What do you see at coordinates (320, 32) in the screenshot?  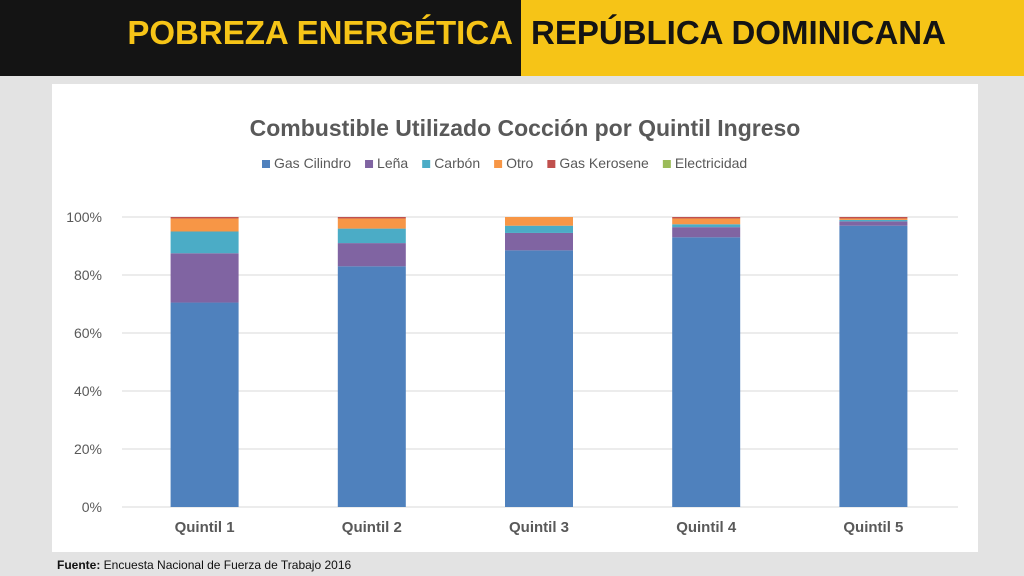 I see `header-title-left: POBREZA ENERGÉTICA` at bounding box center [320, 32].